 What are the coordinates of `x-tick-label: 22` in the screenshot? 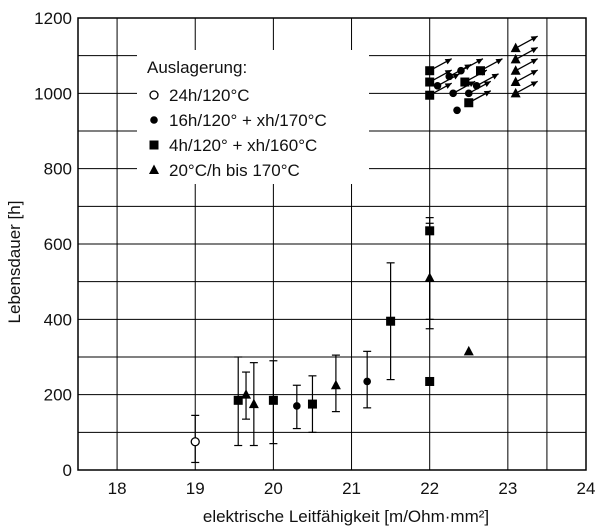 It's located at (429, 488).